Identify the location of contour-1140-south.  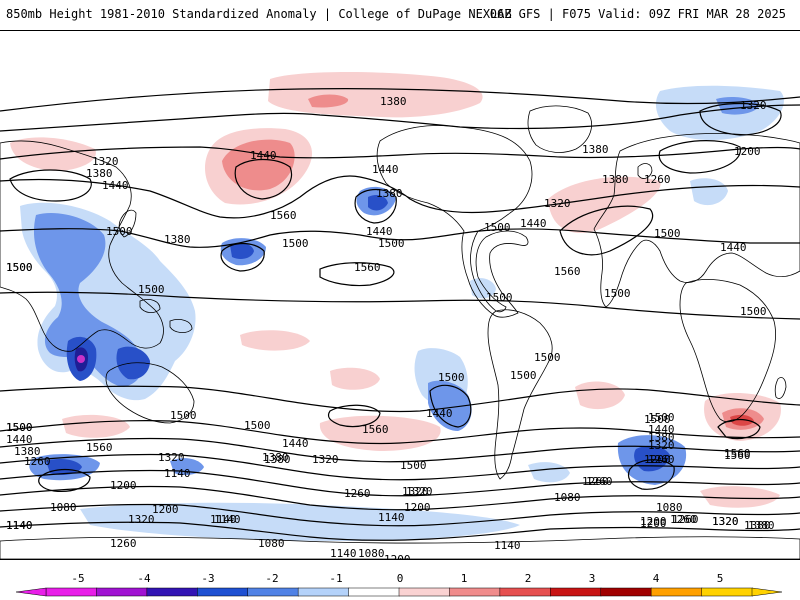
(400, 515).